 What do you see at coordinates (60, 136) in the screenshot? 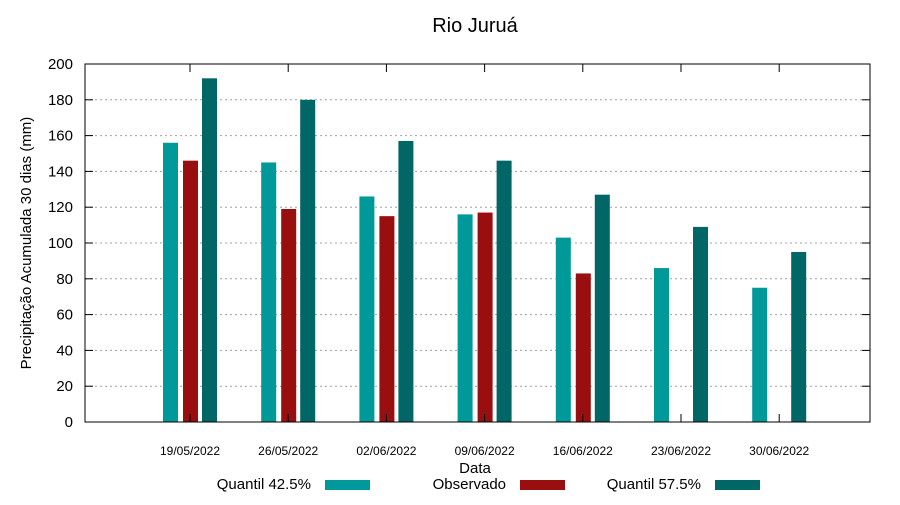
I see `y-tick-label: 160` at bounding box center [60, 136].